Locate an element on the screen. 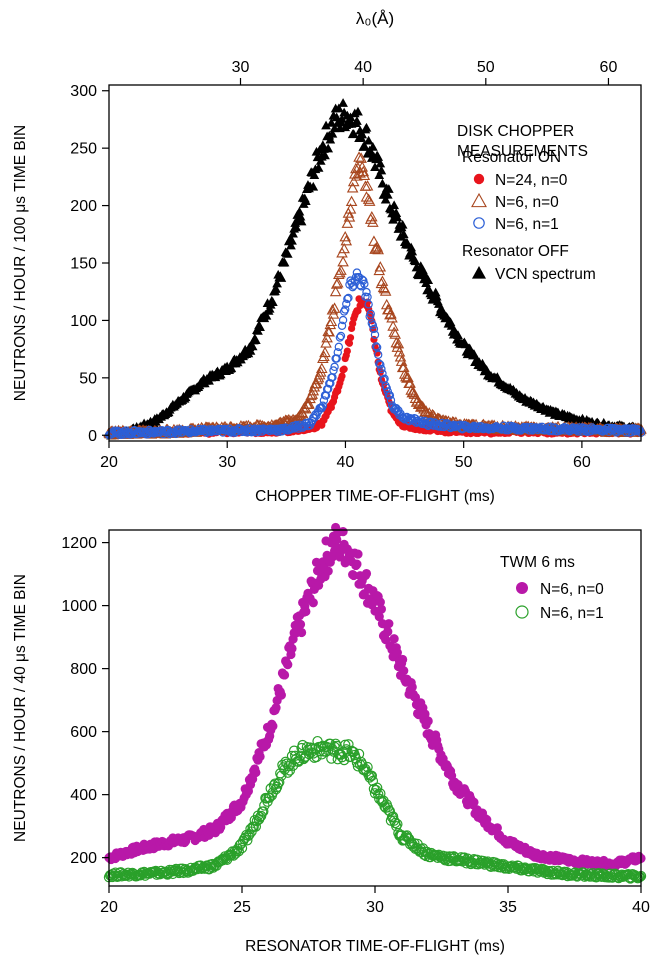  top-tick-label: 30 is located at coordinates (241, 67).